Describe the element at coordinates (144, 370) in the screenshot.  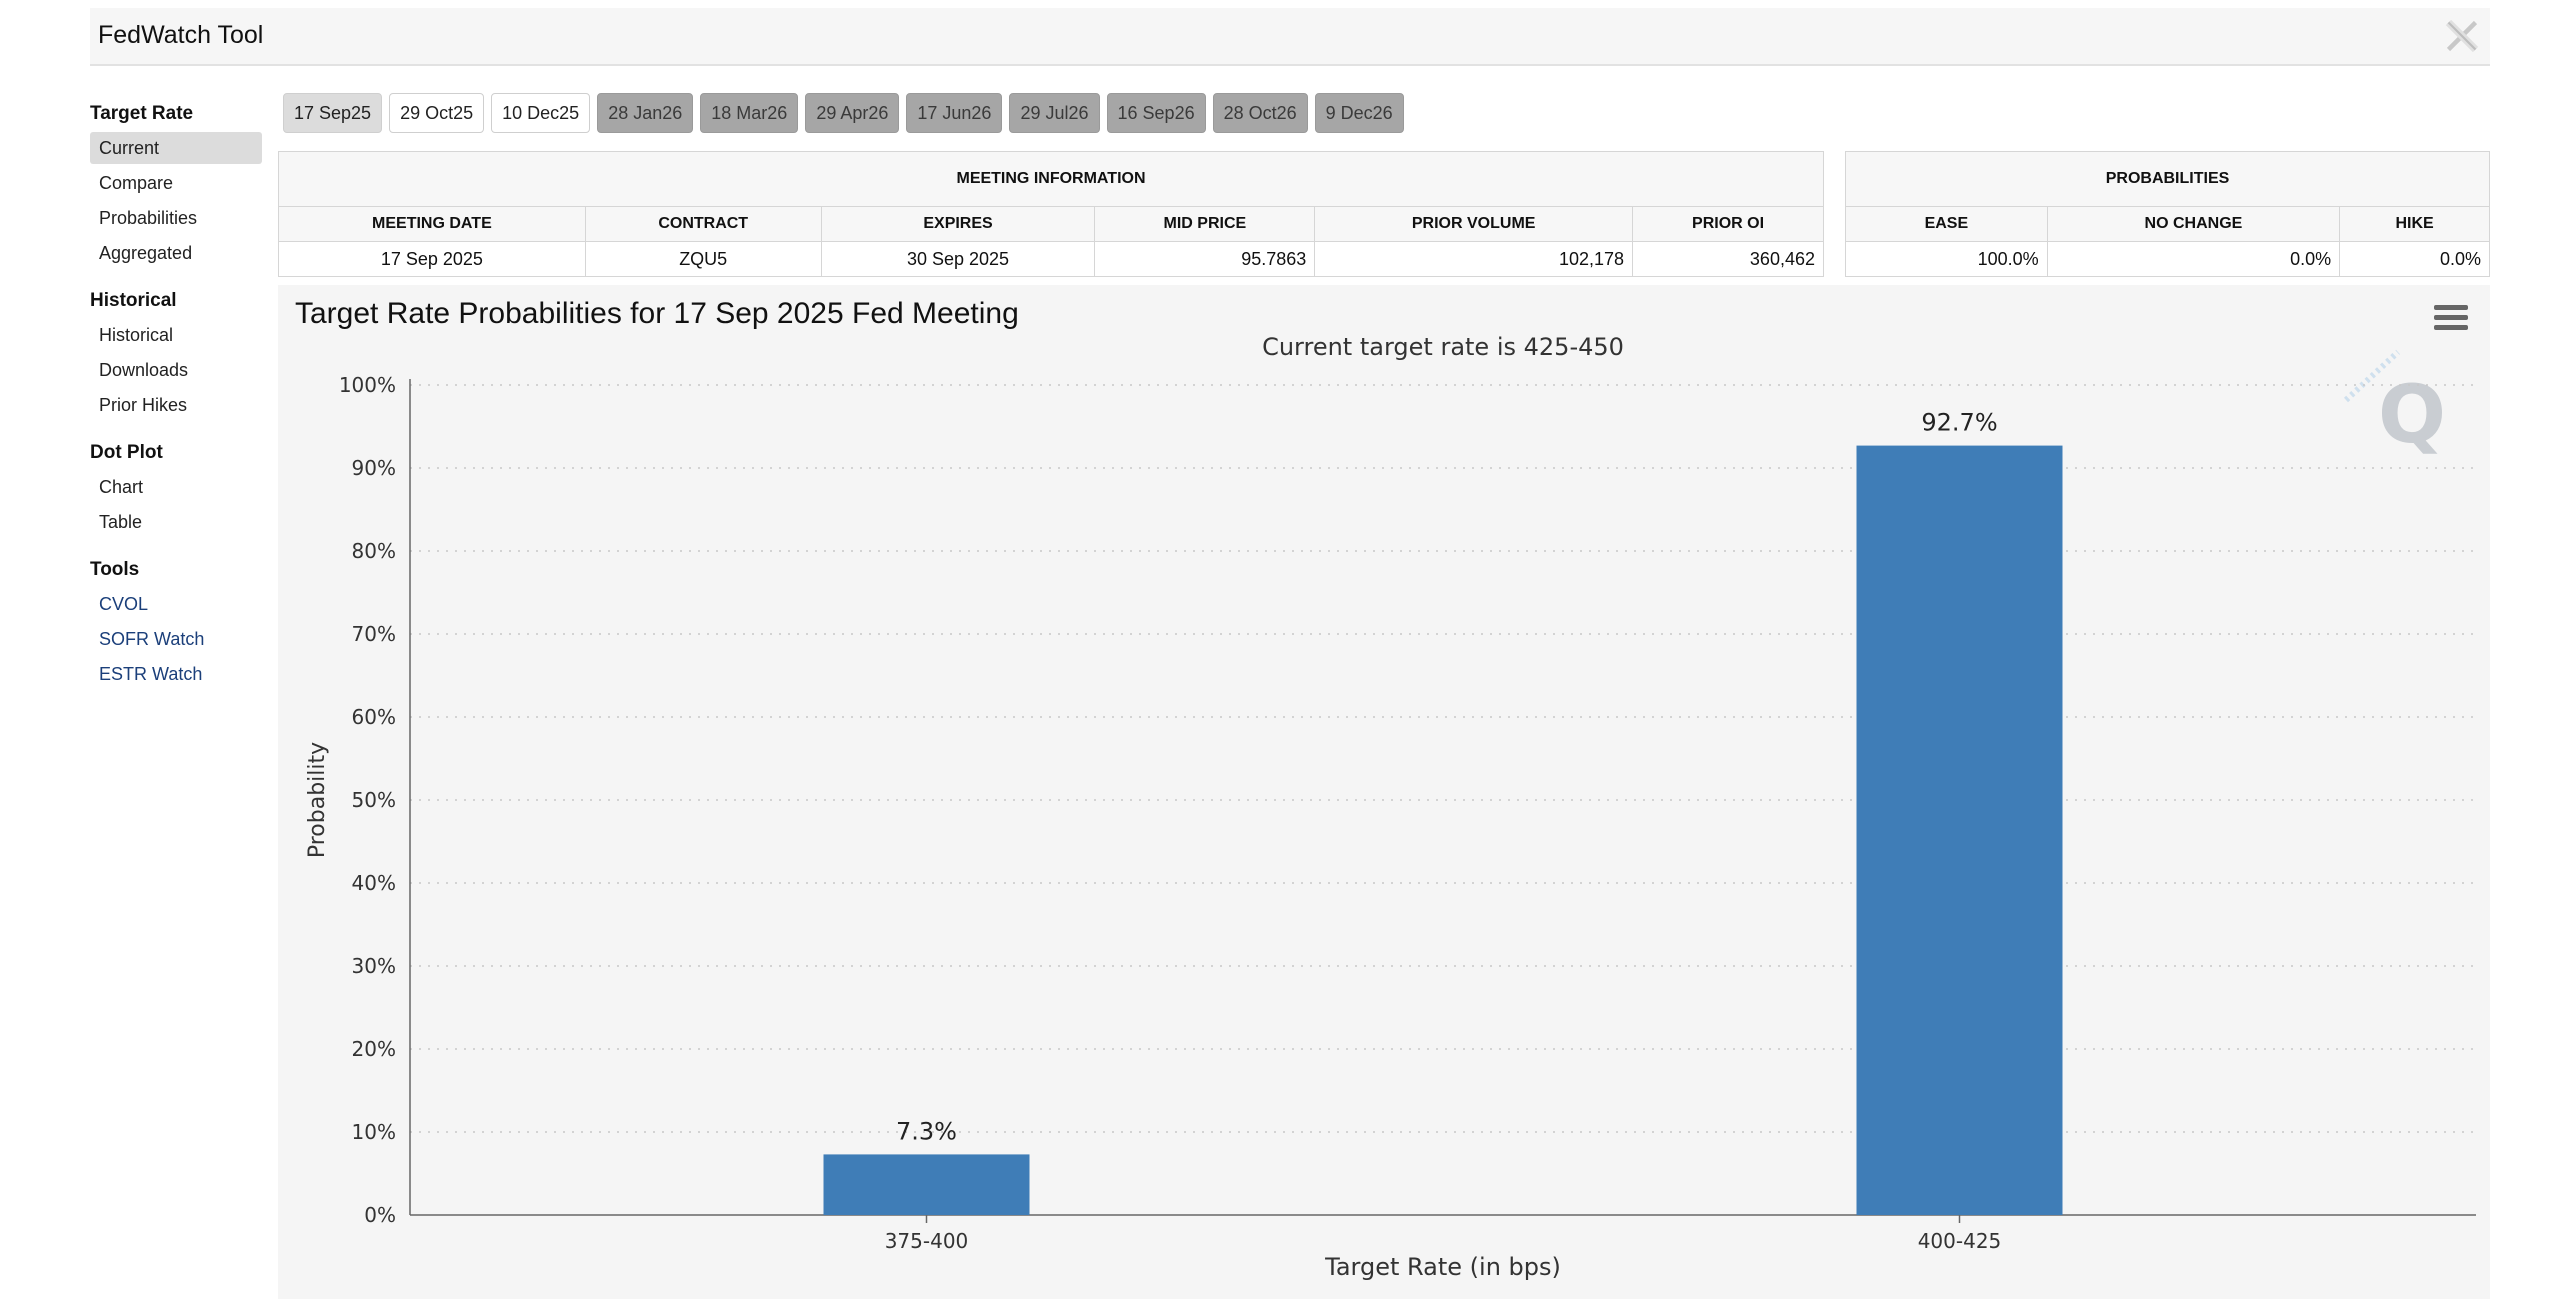
I see `sidebar-item-downloads: Downloads` at that location.